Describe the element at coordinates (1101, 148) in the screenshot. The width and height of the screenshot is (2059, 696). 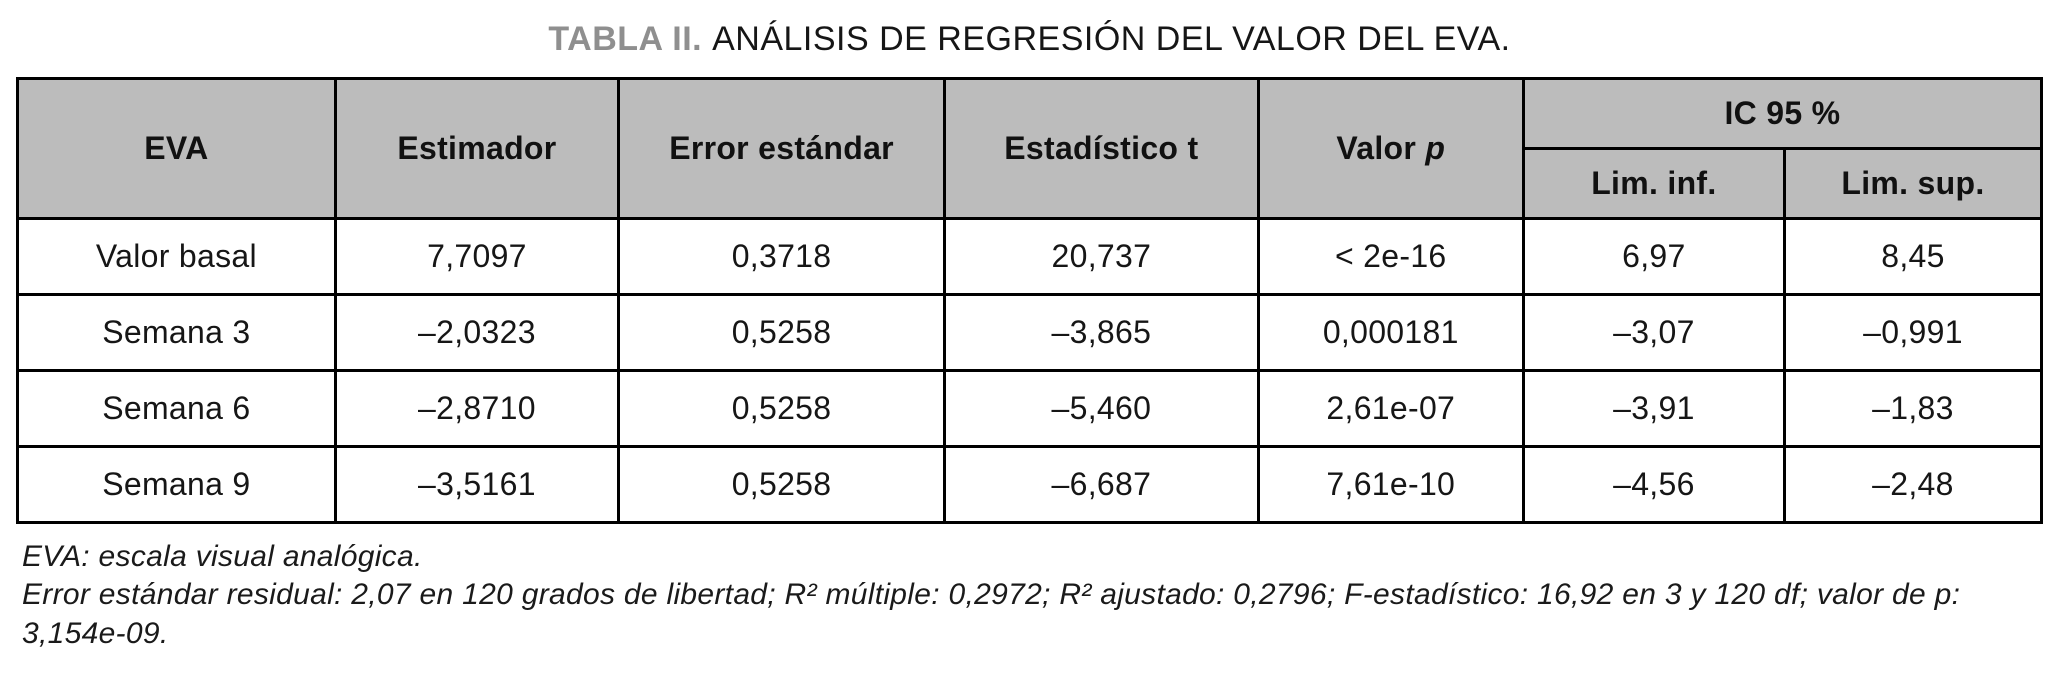
I see `header-estadistico-t: Estadístico t` at that location.